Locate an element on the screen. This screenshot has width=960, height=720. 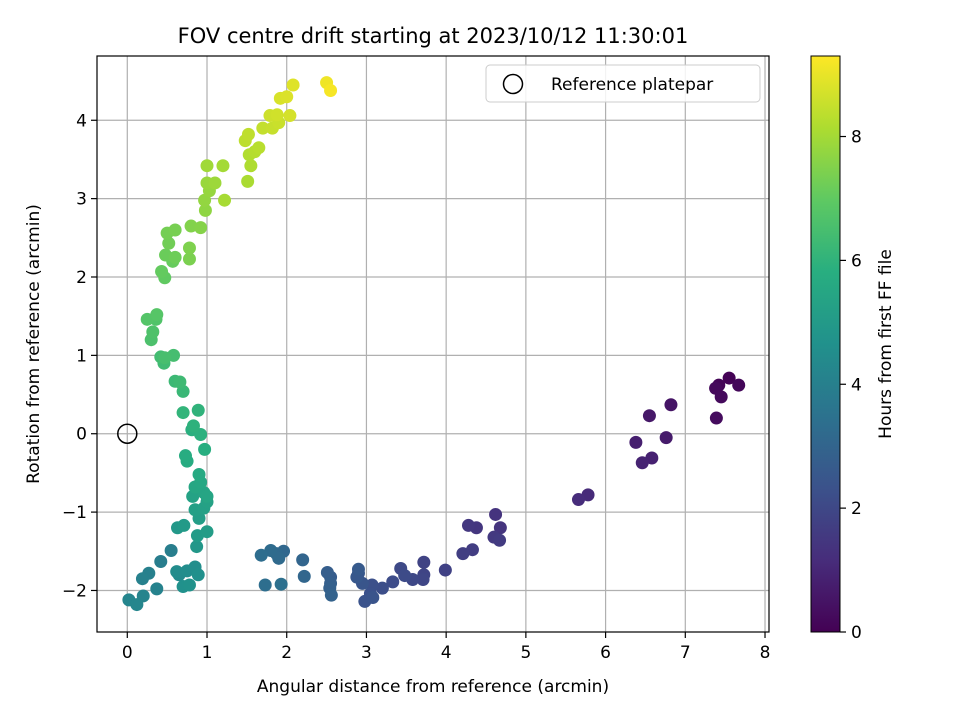
x-tick-label: 5 is located at coordinates (525, 653).